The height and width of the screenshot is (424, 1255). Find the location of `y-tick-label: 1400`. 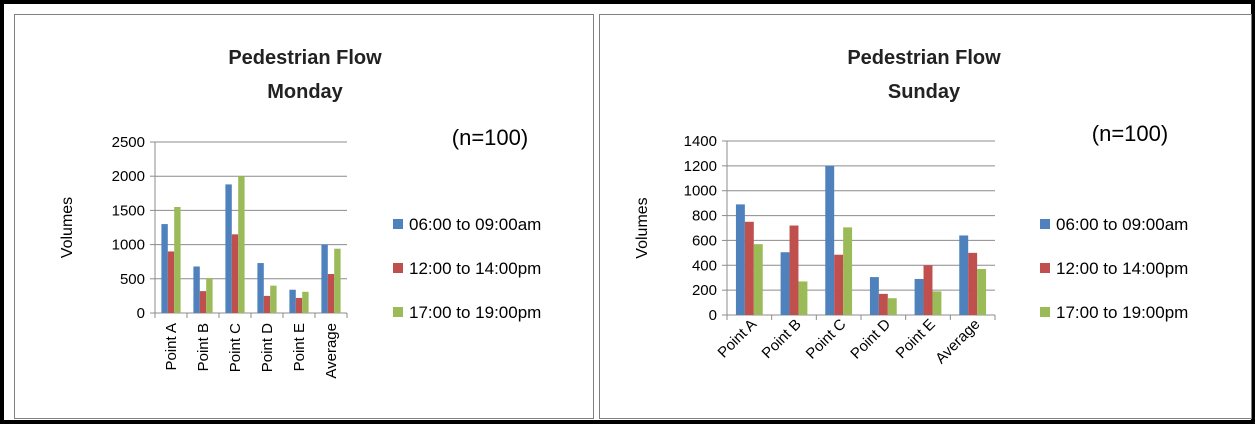

y-tick-label: 1400 is located at coordinates (700, 141).